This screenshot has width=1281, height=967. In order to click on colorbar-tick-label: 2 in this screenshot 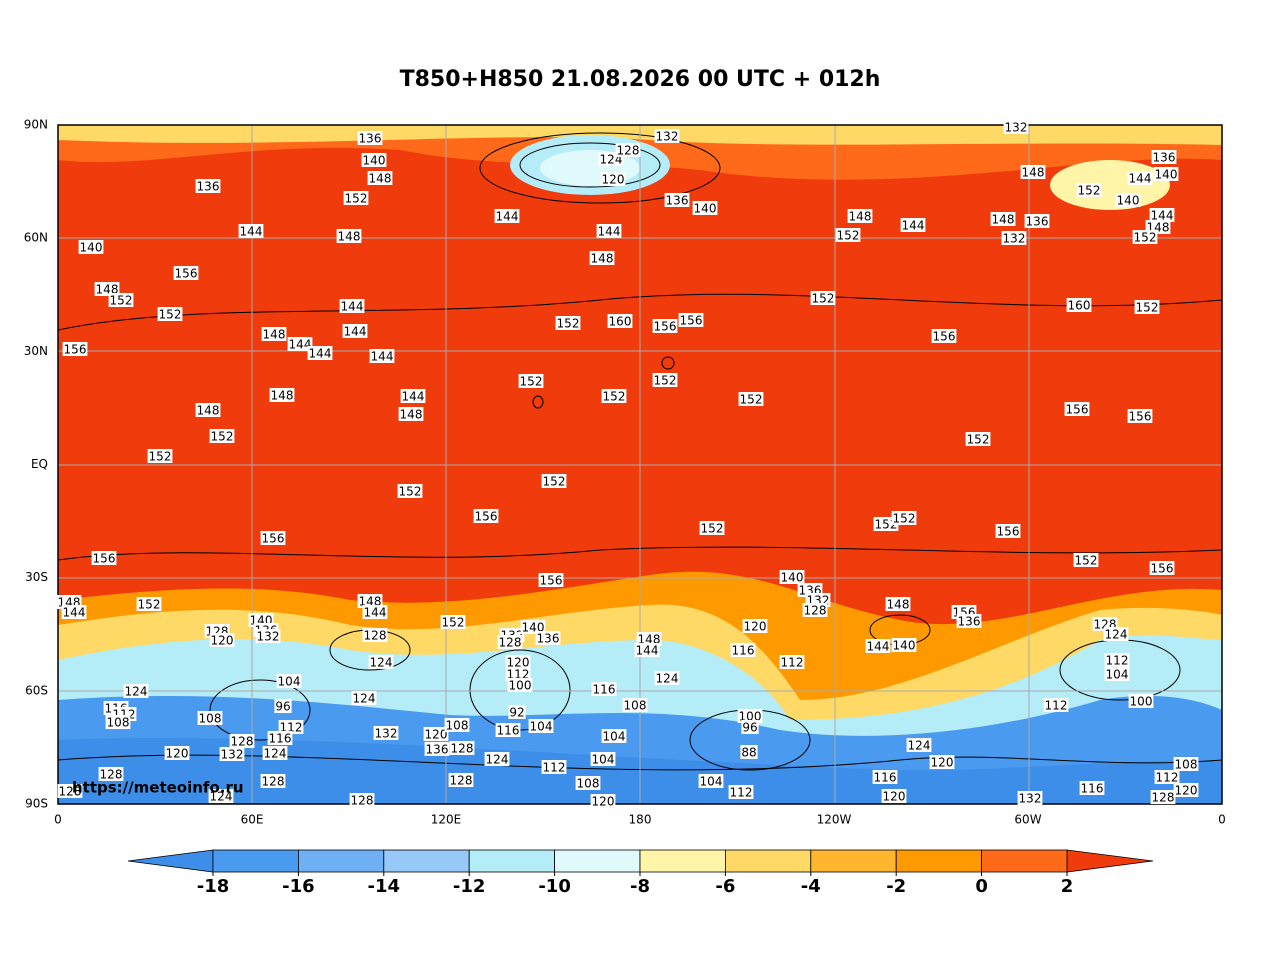, I will do `click(1067, 886)`.